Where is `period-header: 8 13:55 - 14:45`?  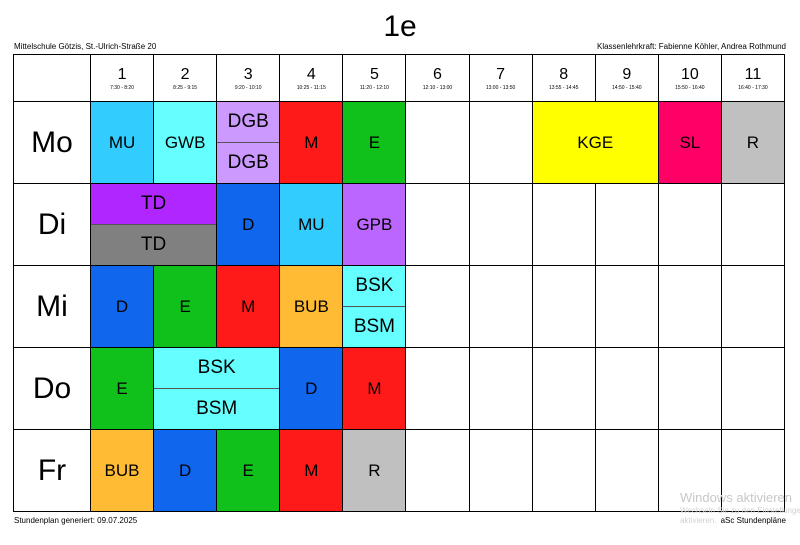 period-header: 8 13:55 - 14:45 is located at coordinates (563, 78).